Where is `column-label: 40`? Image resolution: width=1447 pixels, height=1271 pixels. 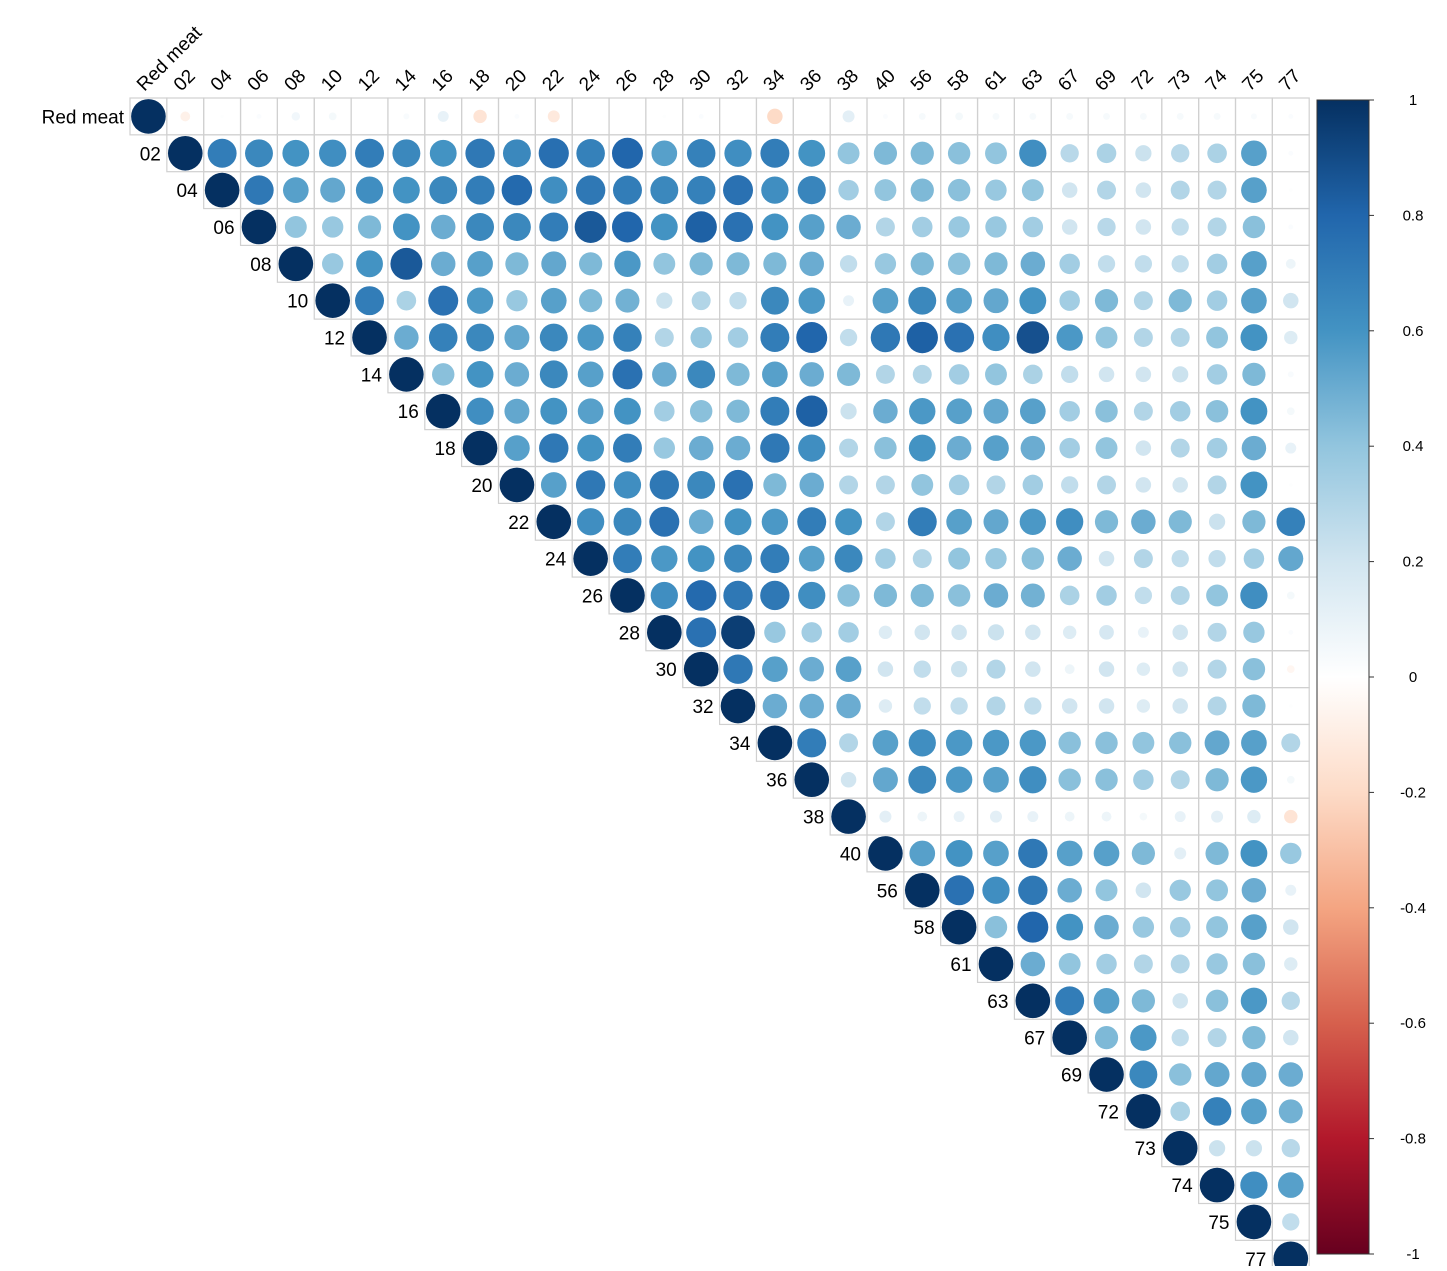
column-label: 40 is located at coordinates (885, 81).